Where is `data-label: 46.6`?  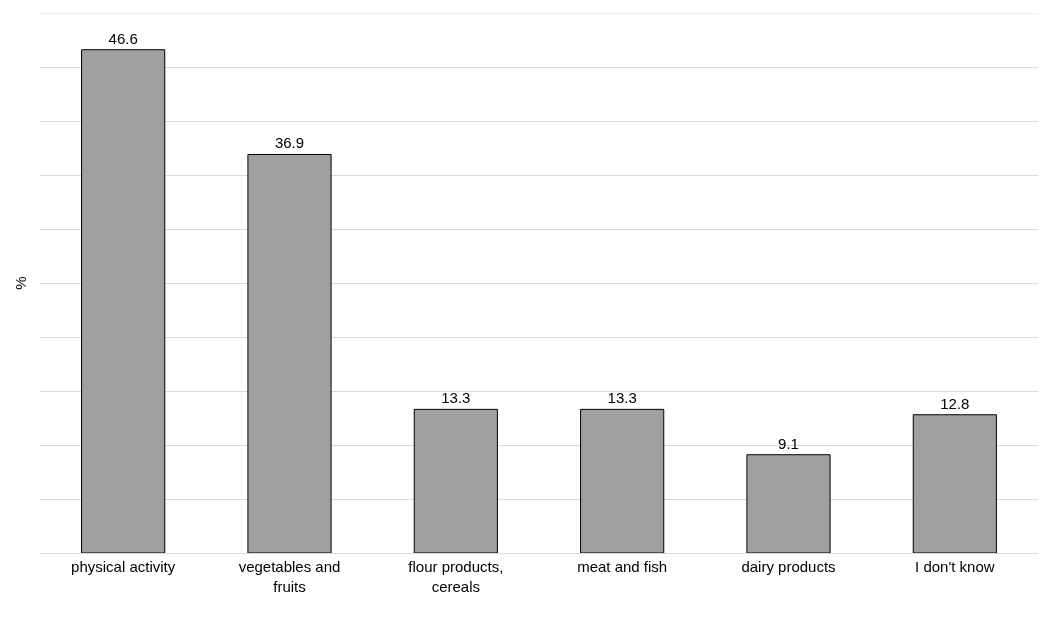
data-label: 46.6 is located at coordinates (123, 38).